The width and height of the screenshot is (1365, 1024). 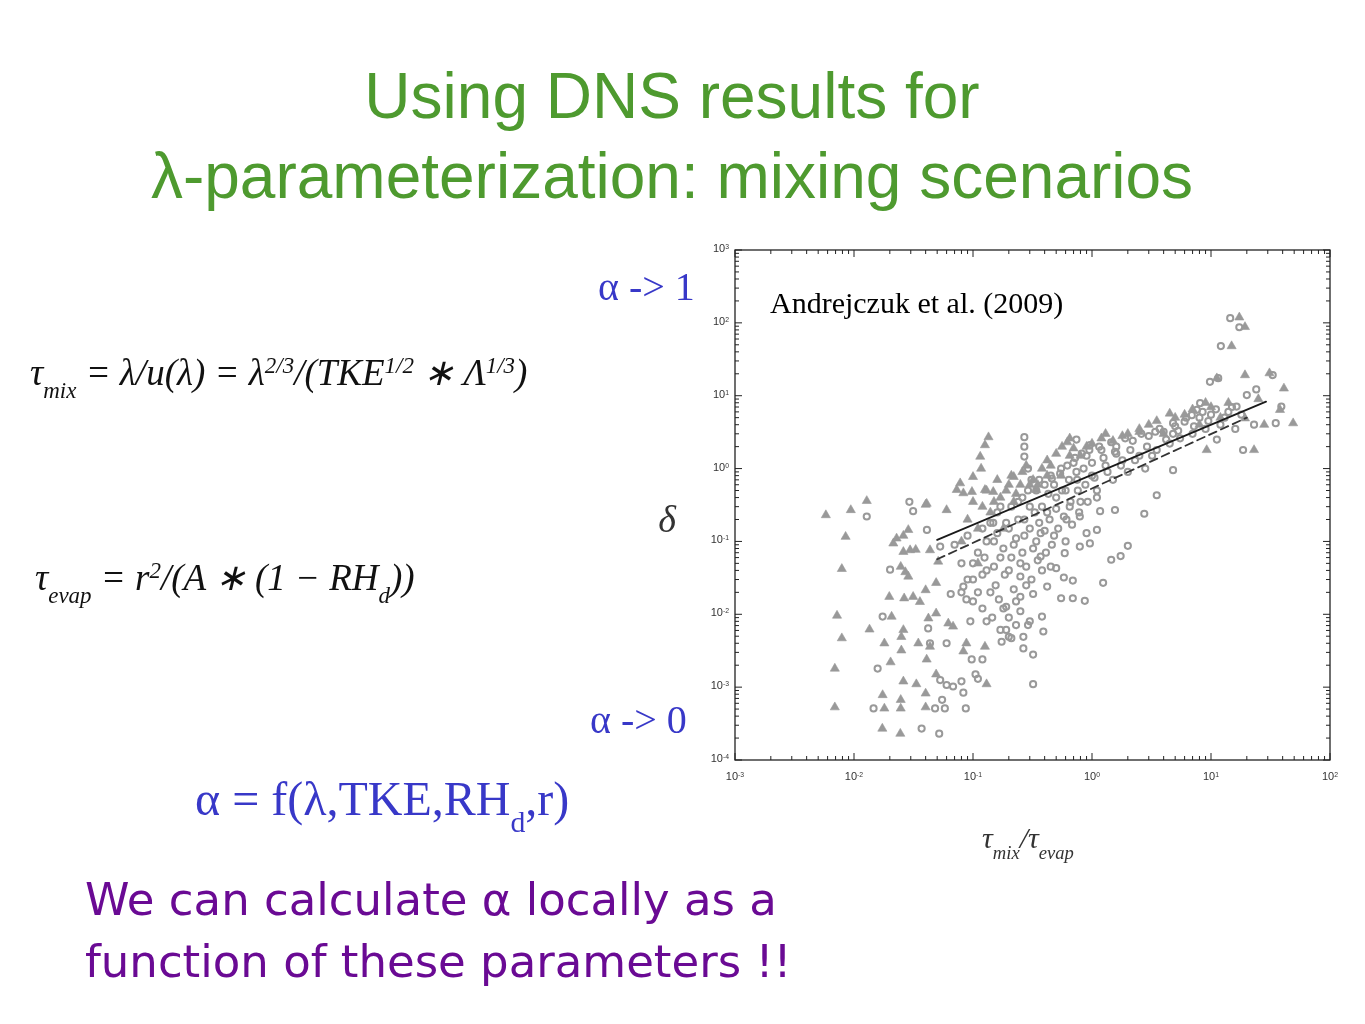 What do you see at coordinates (721, 248) in the screenshot?
I see `y-tick-label: 10$^{3}$` at bounding box center [721, 248].